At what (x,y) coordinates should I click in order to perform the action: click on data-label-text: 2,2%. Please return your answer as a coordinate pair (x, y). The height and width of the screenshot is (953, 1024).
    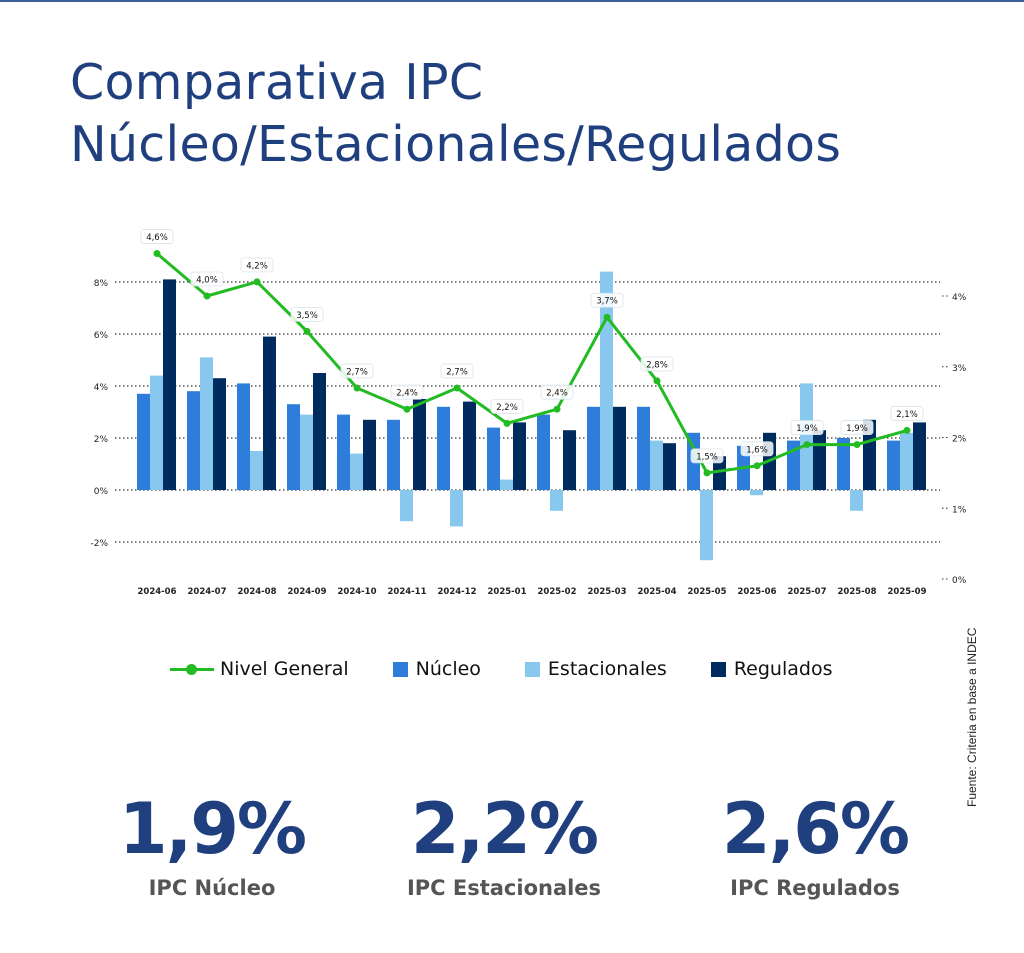
    Looking at the image, I should click on (507, 408).